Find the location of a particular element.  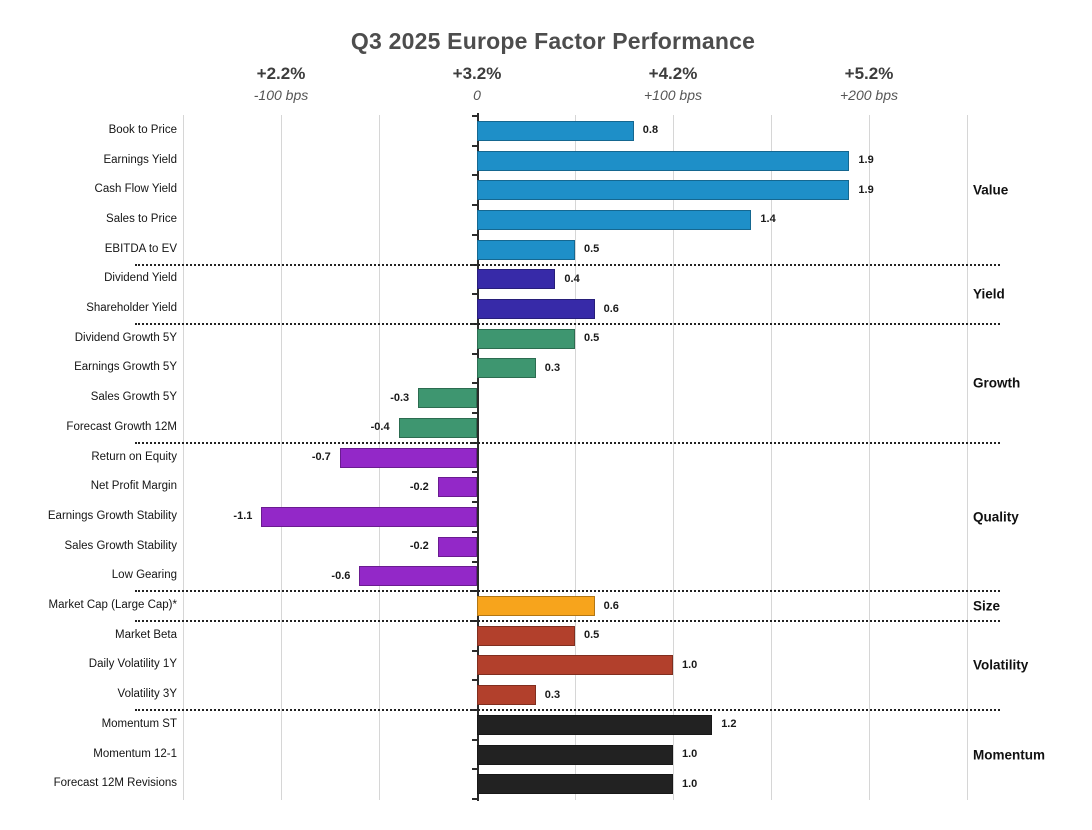

value-label: -0.6 is located at coordinates (341, 575).